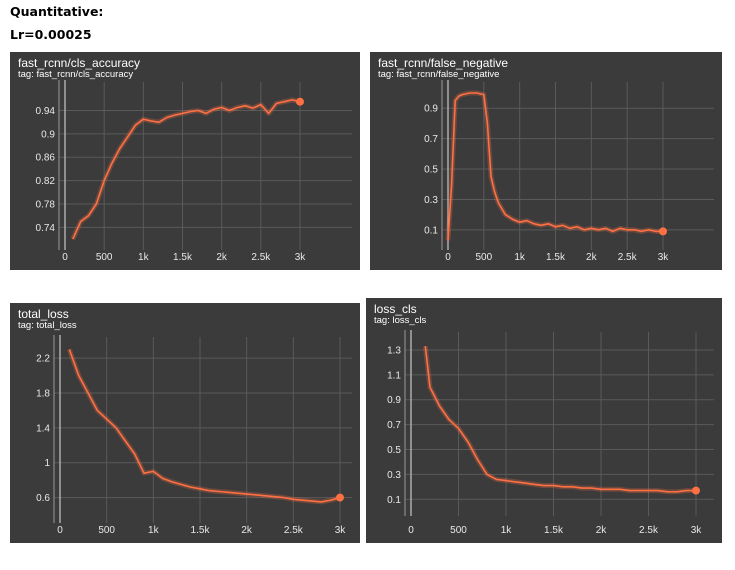  What do you see at coordinates (76, 74) in the screenshot?
I see `chart-tag: tag: fast_rcnn/cls_accuracy` at bounding box center [76, 74].